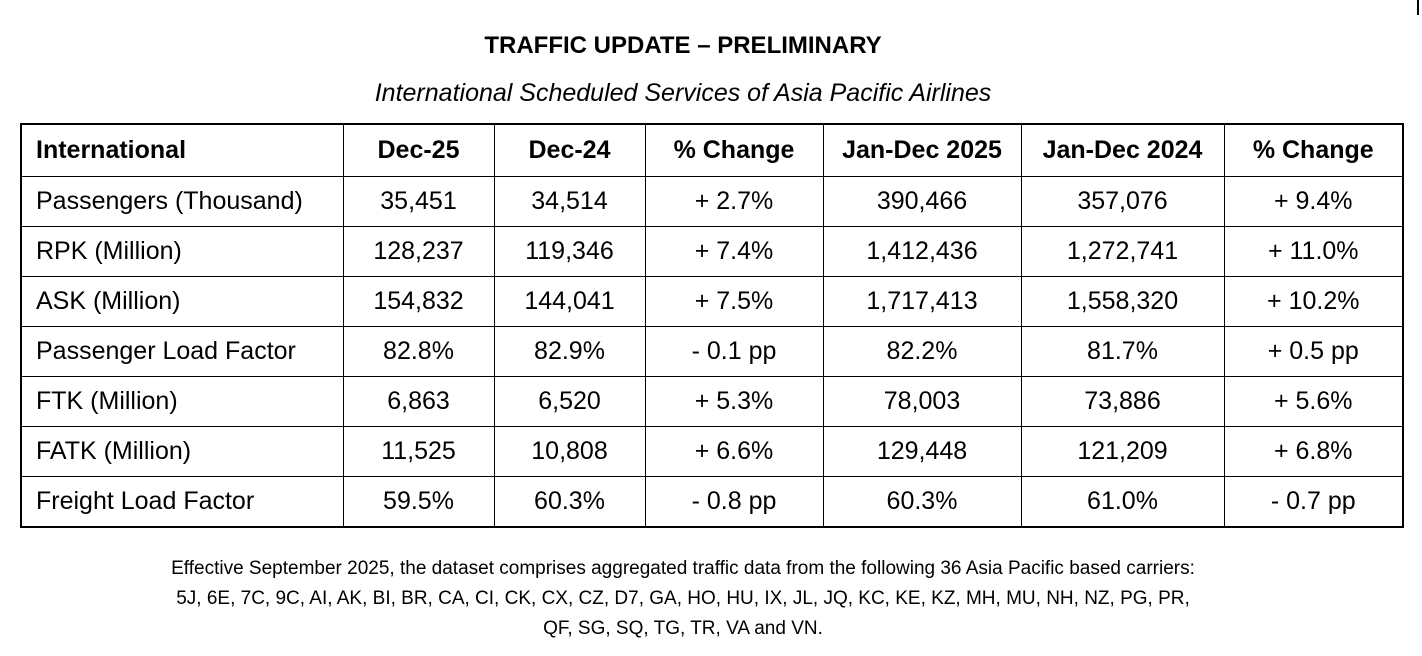  What do you see at coordinates (734, 451) in the screenshot?
I see `table-cell: + 6.6%` at bounding box center [734, 451].